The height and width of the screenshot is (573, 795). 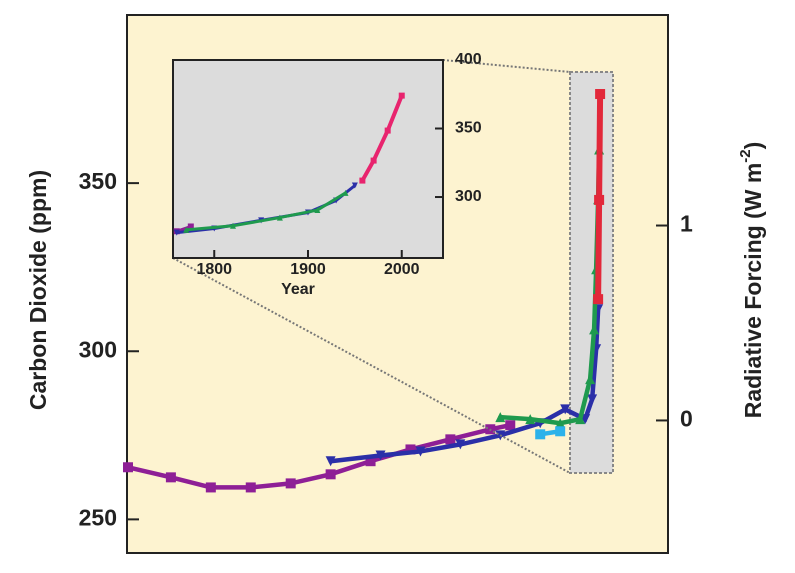 I want to click on y2-axis-label: Radiative Forcing (W m-2), so click(x=751, y=280).